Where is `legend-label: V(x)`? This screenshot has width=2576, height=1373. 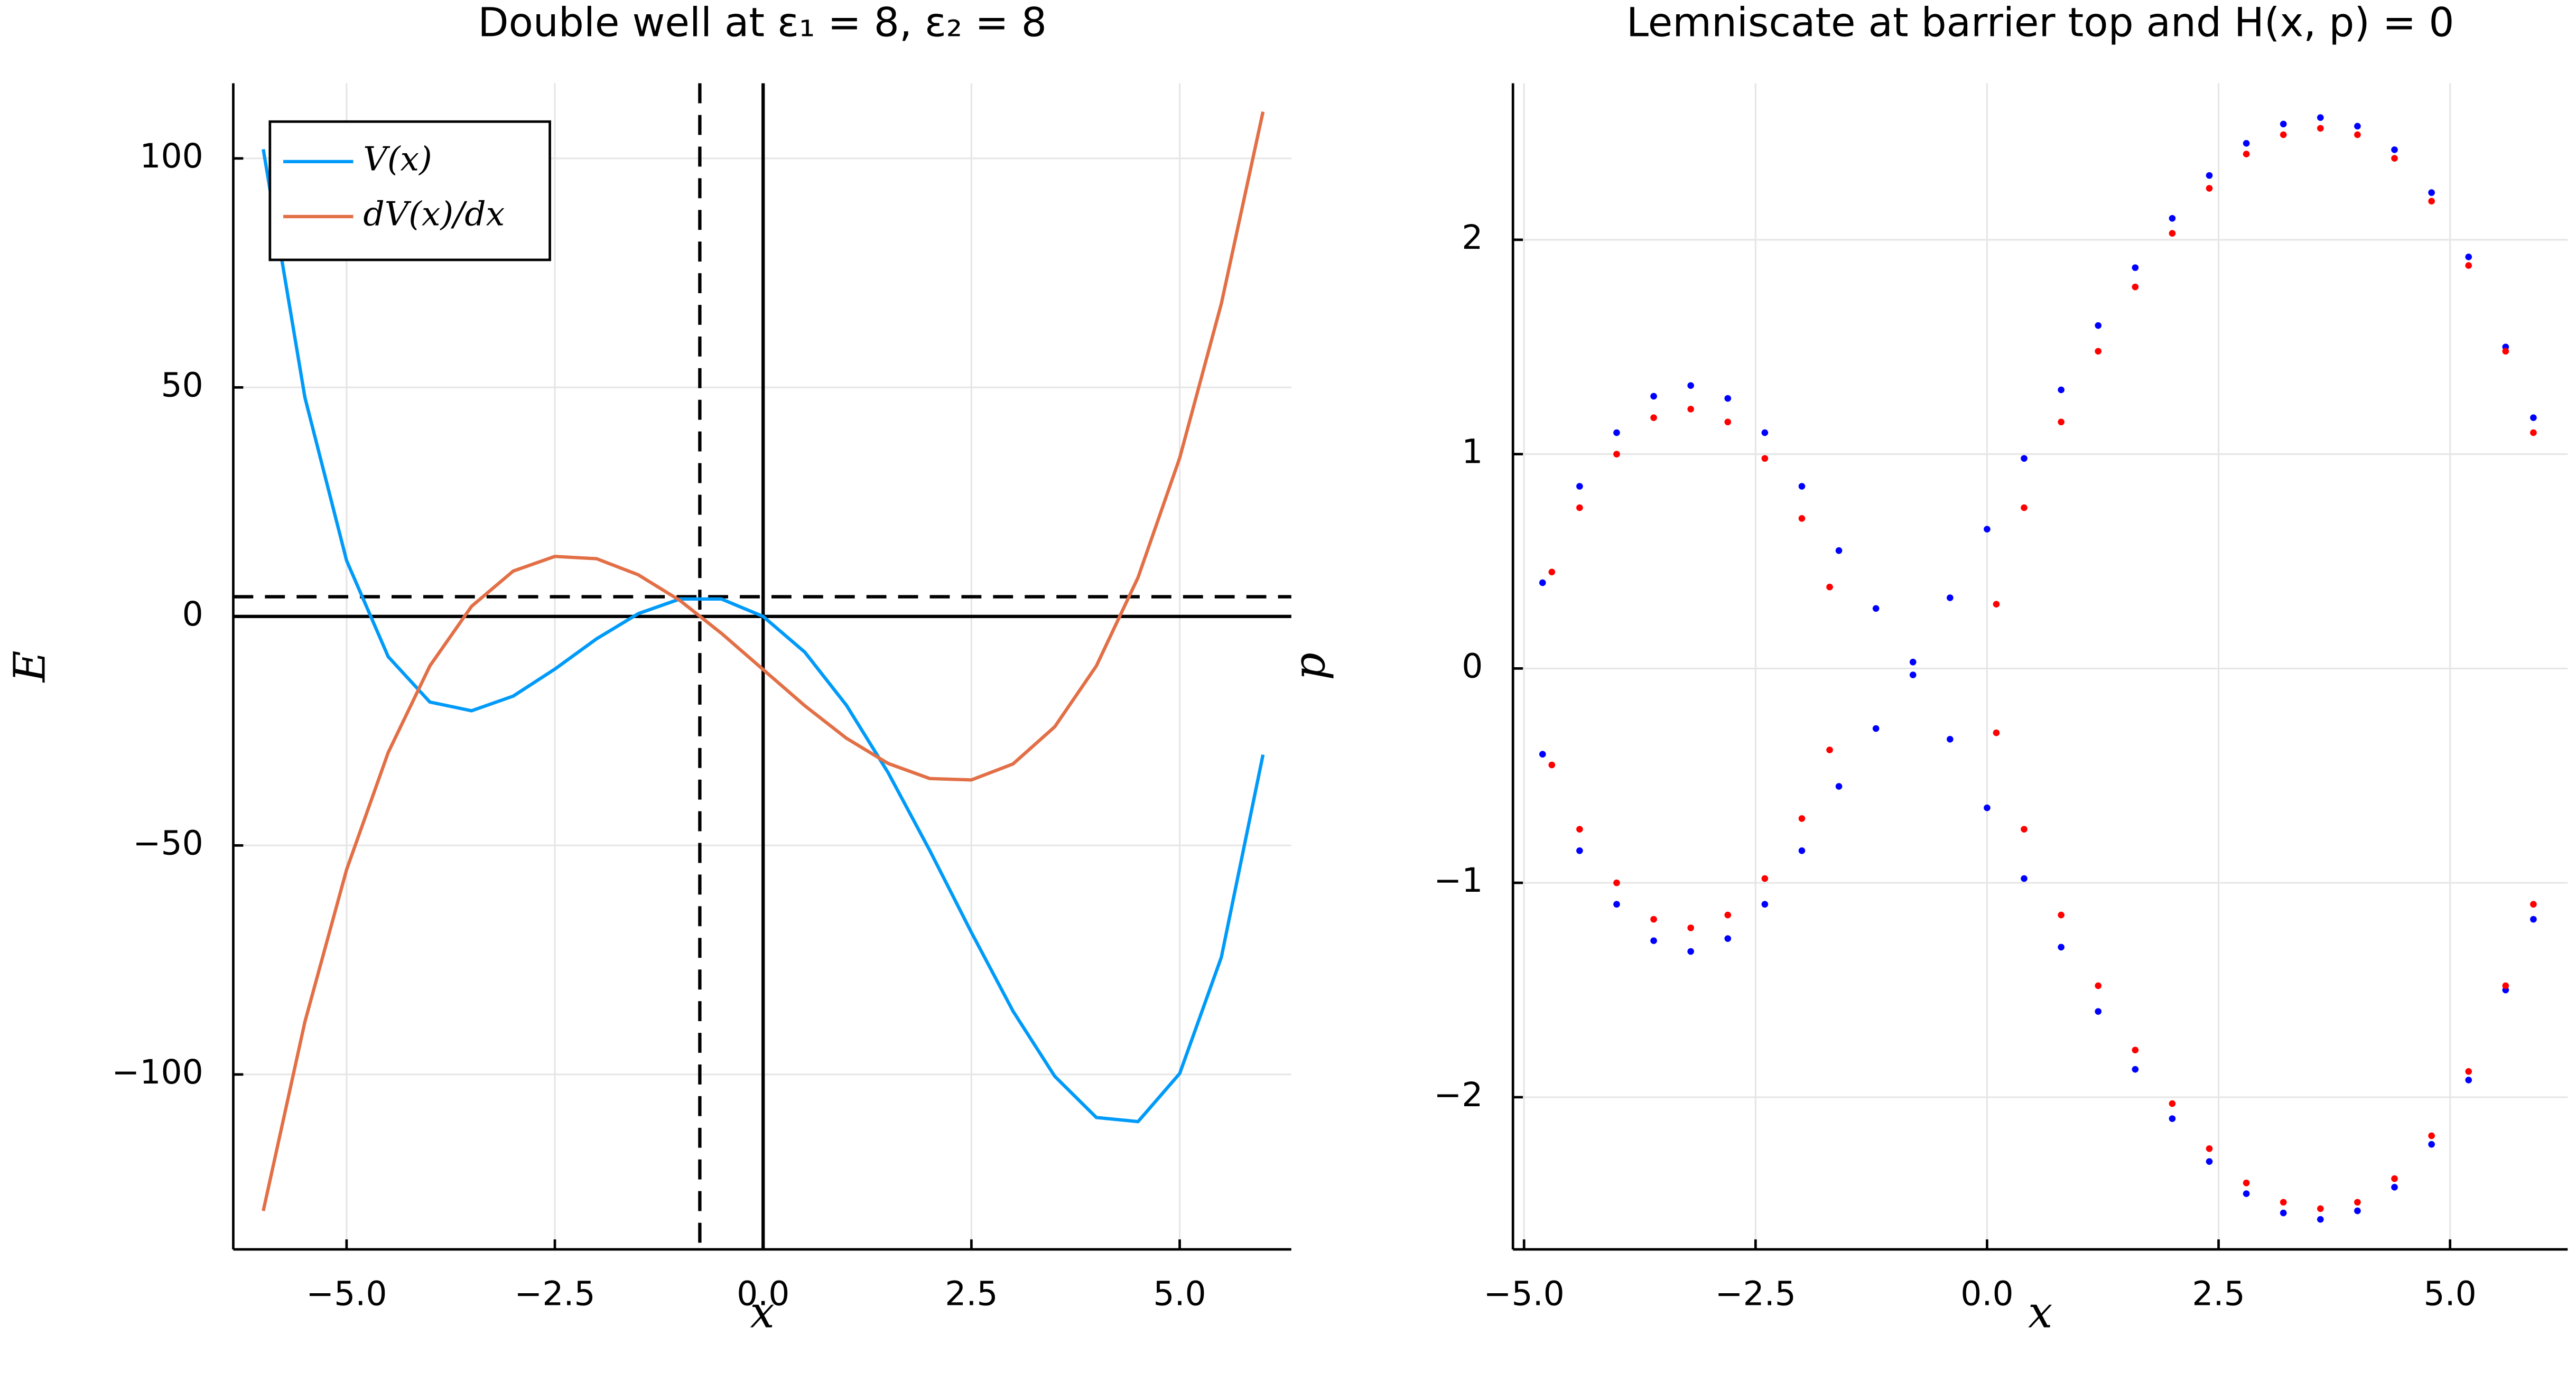
legend-label: V(x) is located at coordinates (397, 158).